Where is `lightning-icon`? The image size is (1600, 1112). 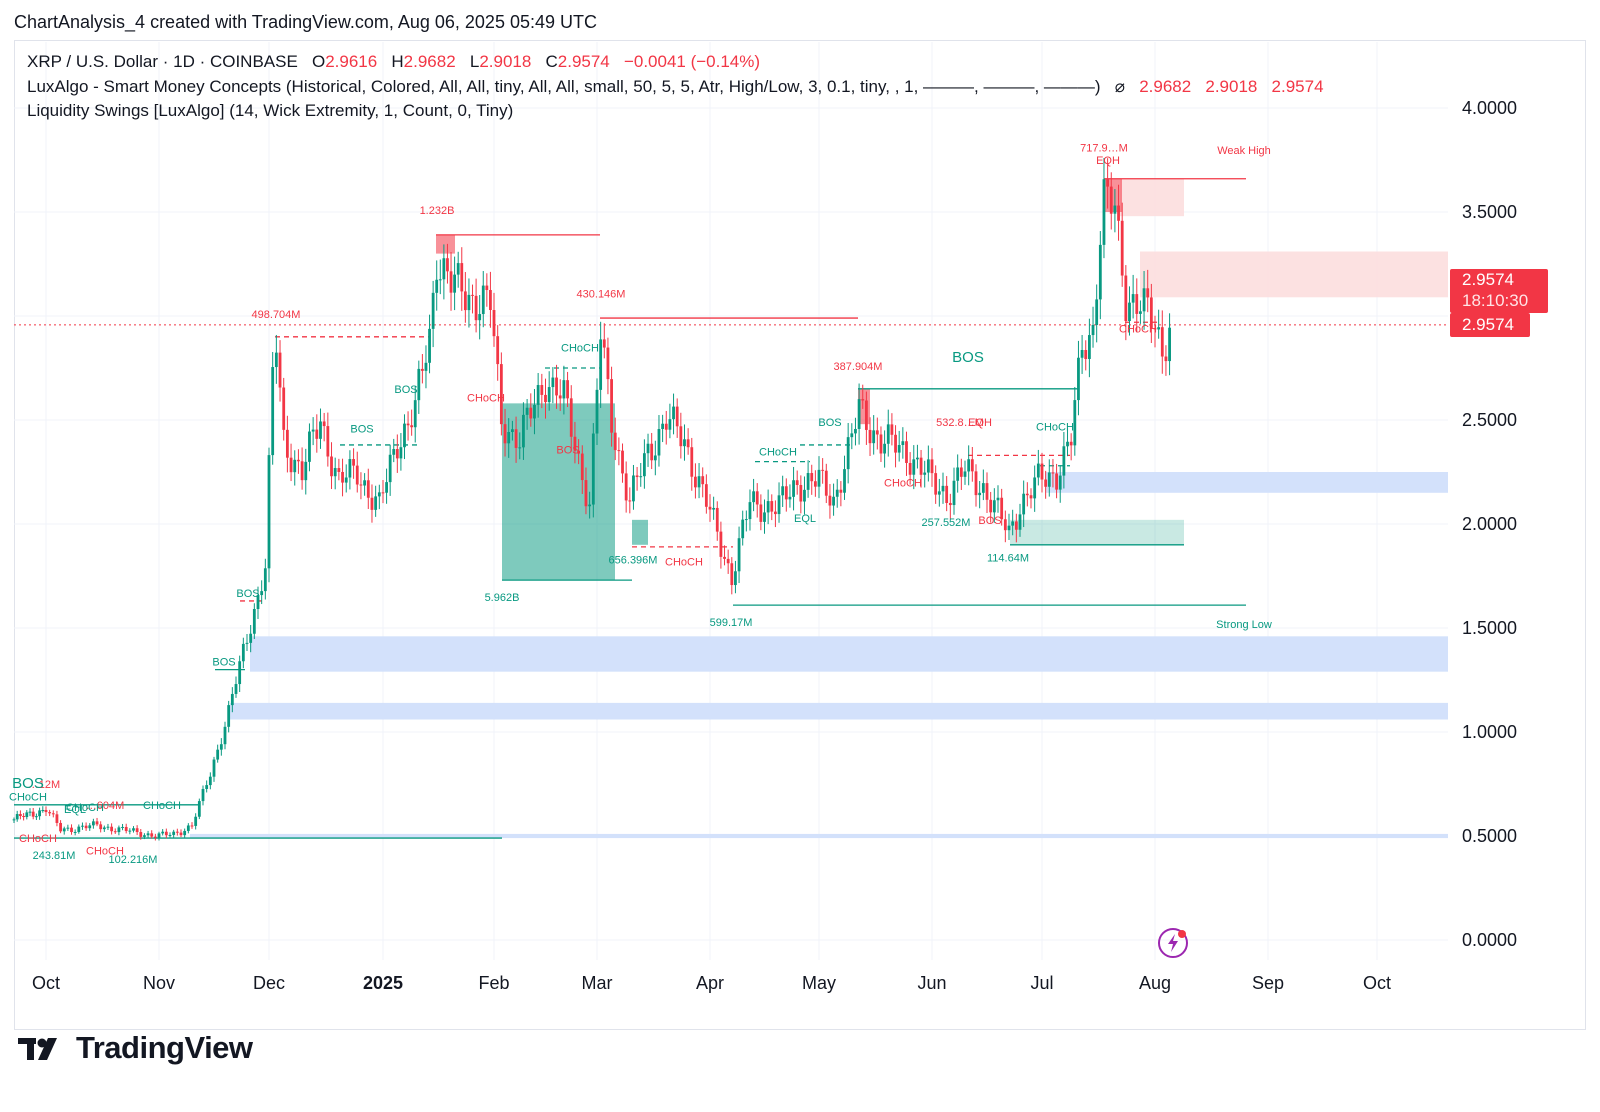 lightning-icon is located at coordinates (1173, 943).